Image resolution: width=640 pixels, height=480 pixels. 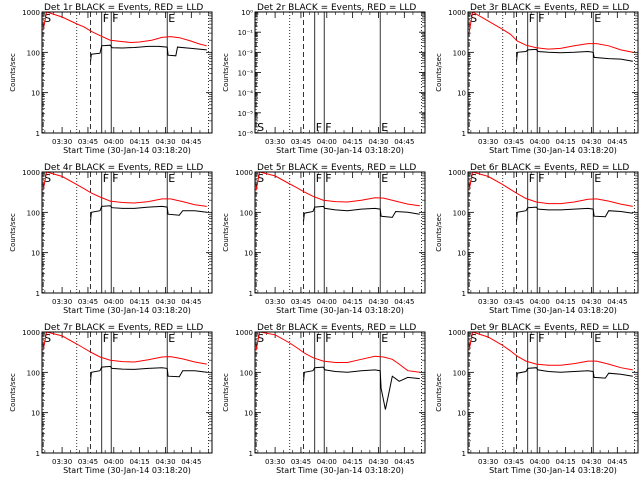 I want to click on y-tick-label: 10⁻⁵, so click(x=246, y=114).